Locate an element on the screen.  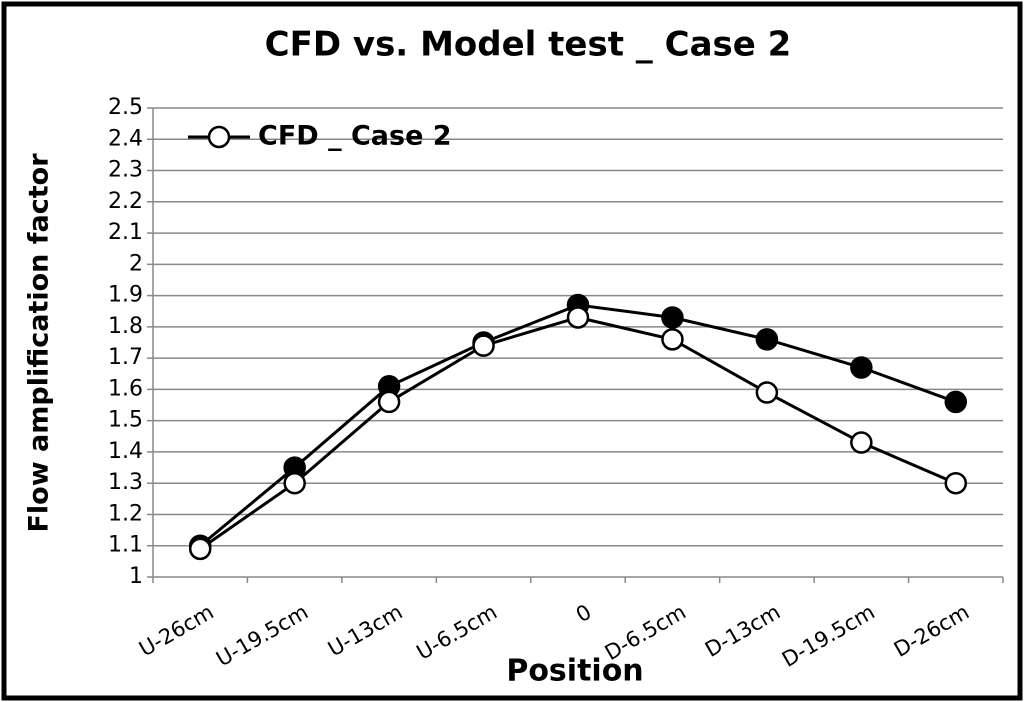
y-tick-label: 2.4 is located at coordinates (125, 138).